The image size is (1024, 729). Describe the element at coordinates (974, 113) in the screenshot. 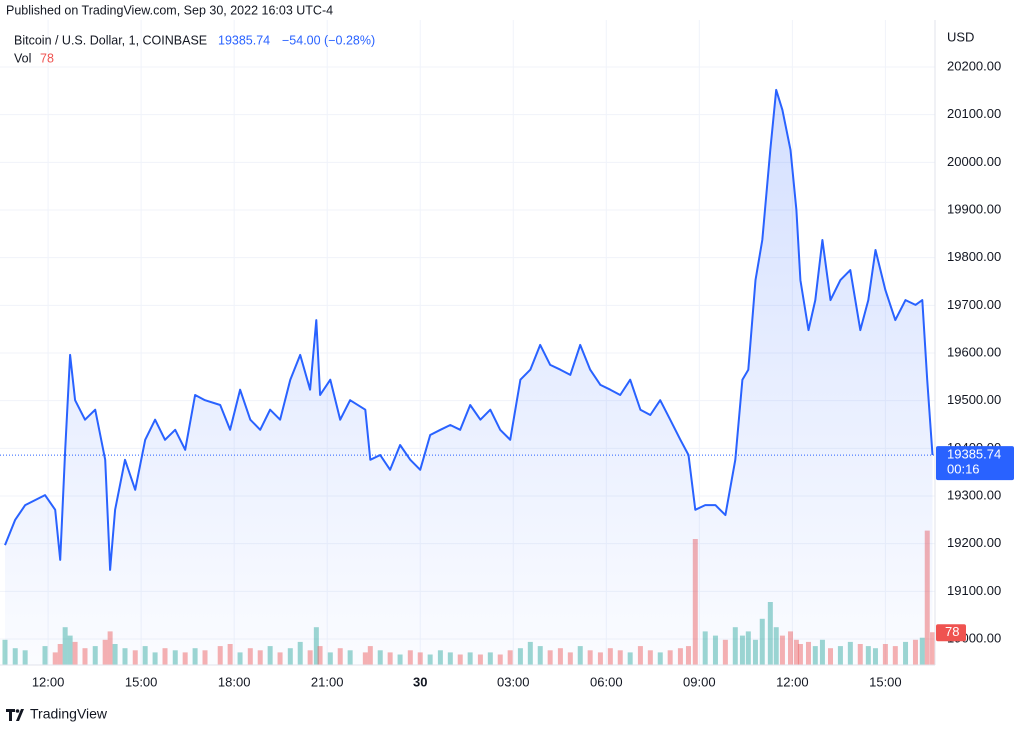

I see `y-tick-label: 20100.00` at that location.